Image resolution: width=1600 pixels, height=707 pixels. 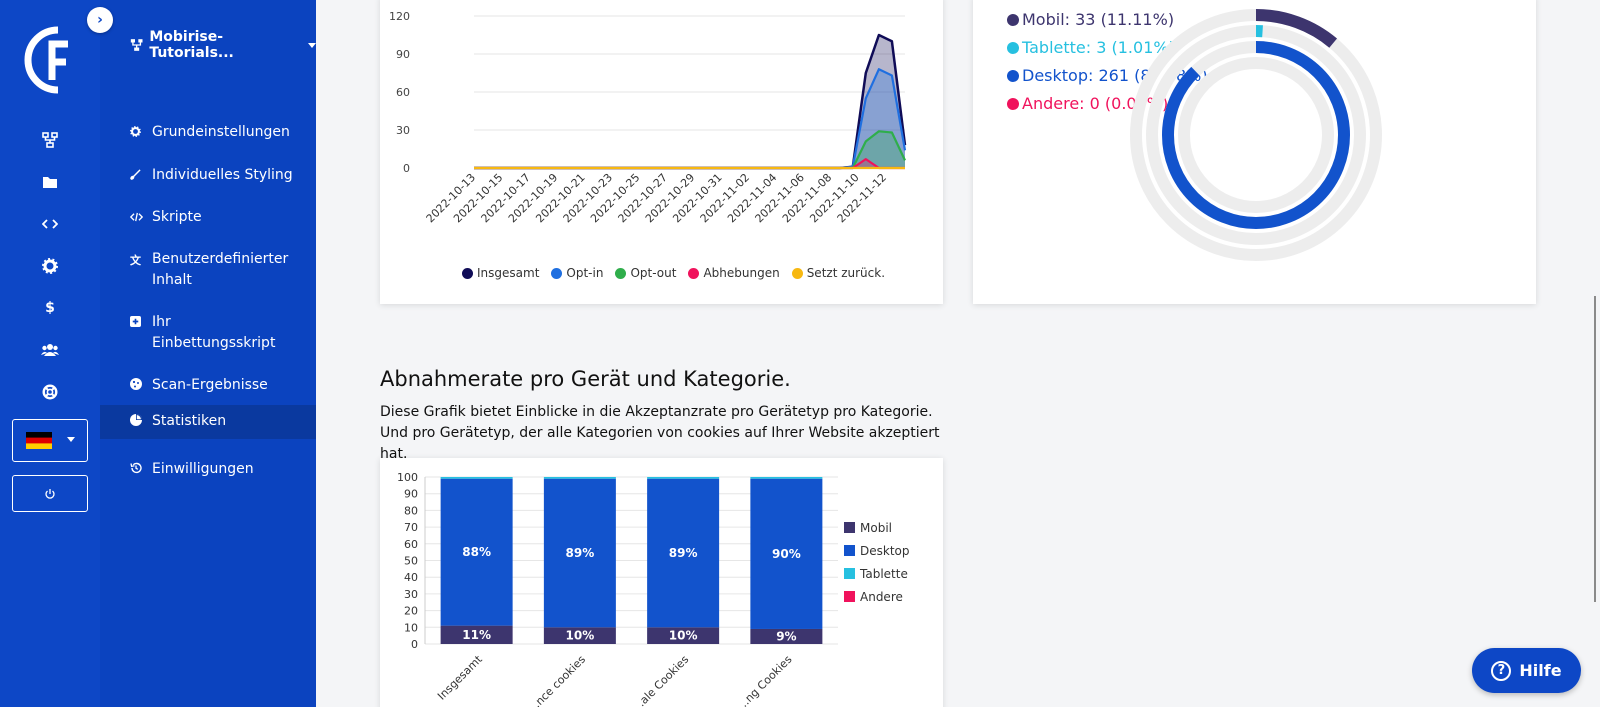 What do you see at coordinates (203, 469) in the screenshot?
I see `sidebar-item-label: Einwilligungen` at bounding box center [203, 469].